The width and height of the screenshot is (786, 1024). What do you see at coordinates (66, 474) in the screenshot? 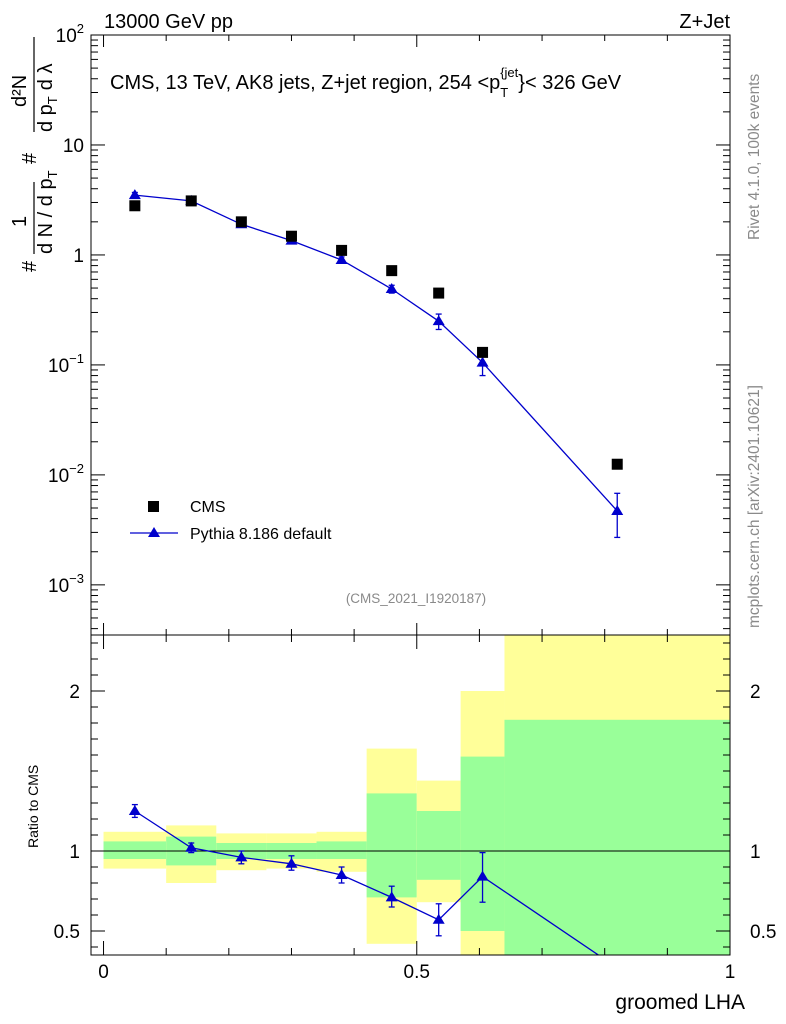
I see `main-y-tick-label: 10⁻²` at bounding box center [66, 474].